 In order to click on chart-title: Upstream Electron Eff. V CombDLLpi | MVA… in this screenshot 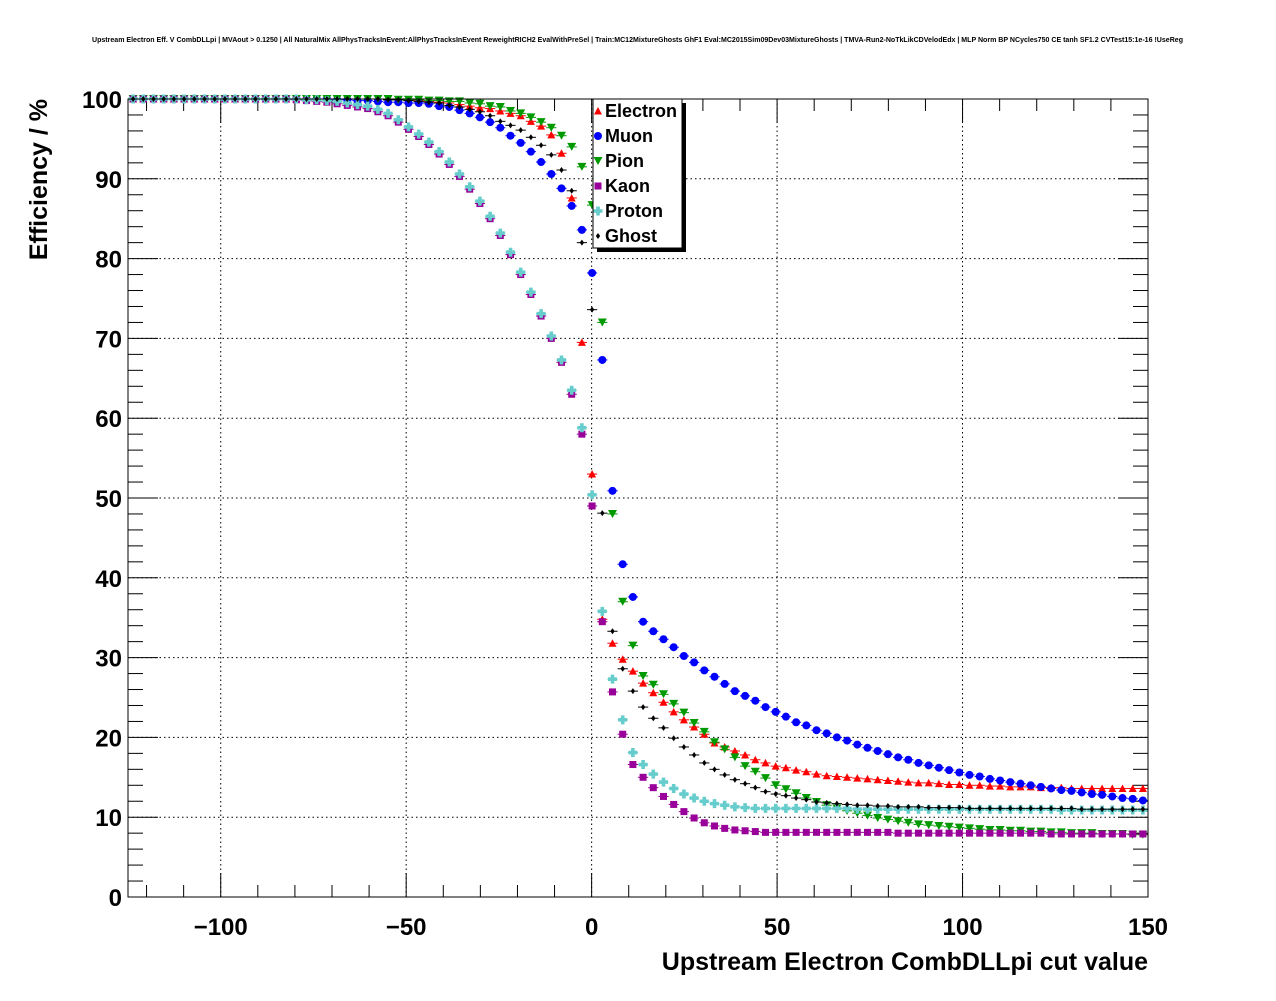, I will do `click(637, 40)`.